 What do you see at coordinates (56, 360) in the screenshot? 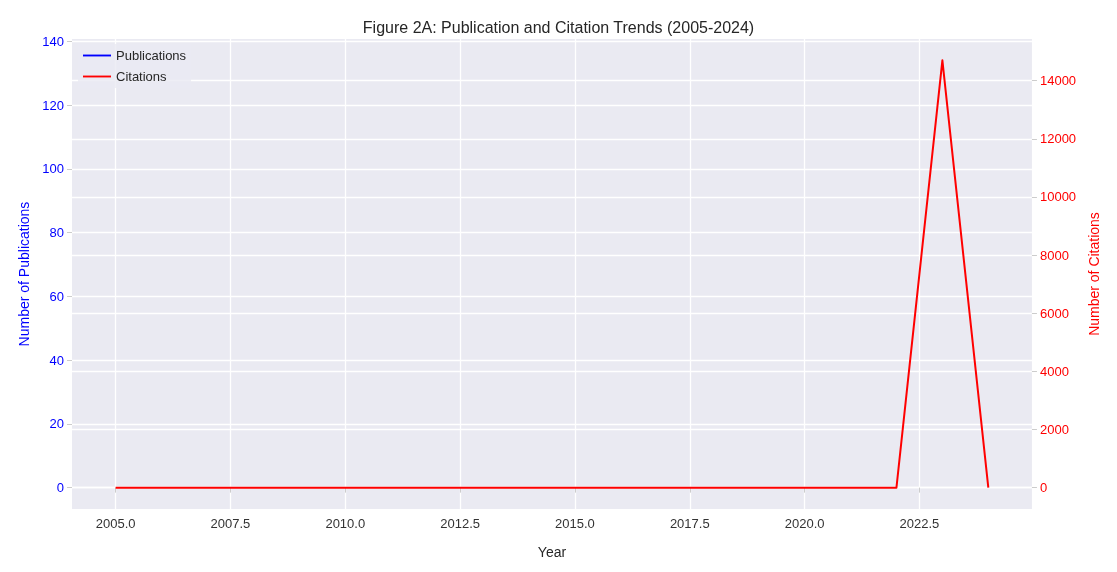
I see `y-tick-label: 40` at bounding box center [56, 360].